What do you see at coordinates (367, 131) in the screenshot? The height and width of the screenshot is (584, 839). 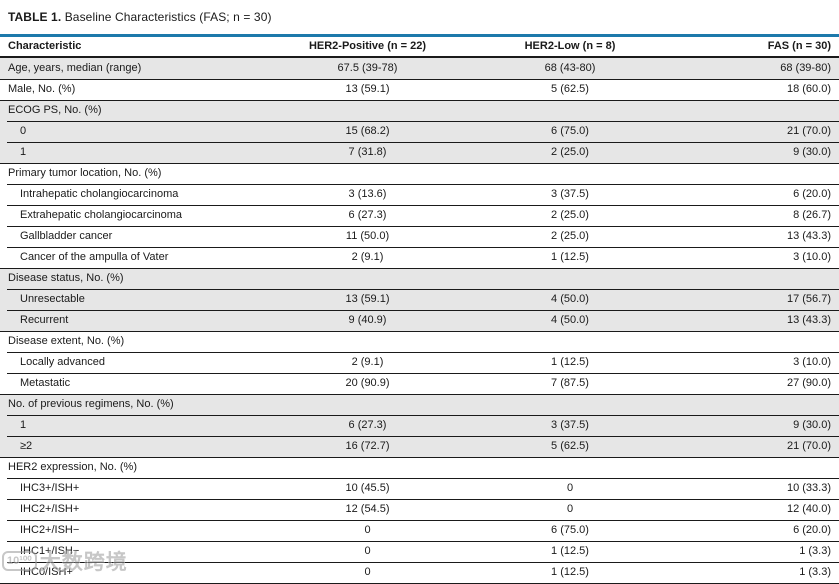 I see `row-value: 15 (68.2)` at bounding box center [367, 131].